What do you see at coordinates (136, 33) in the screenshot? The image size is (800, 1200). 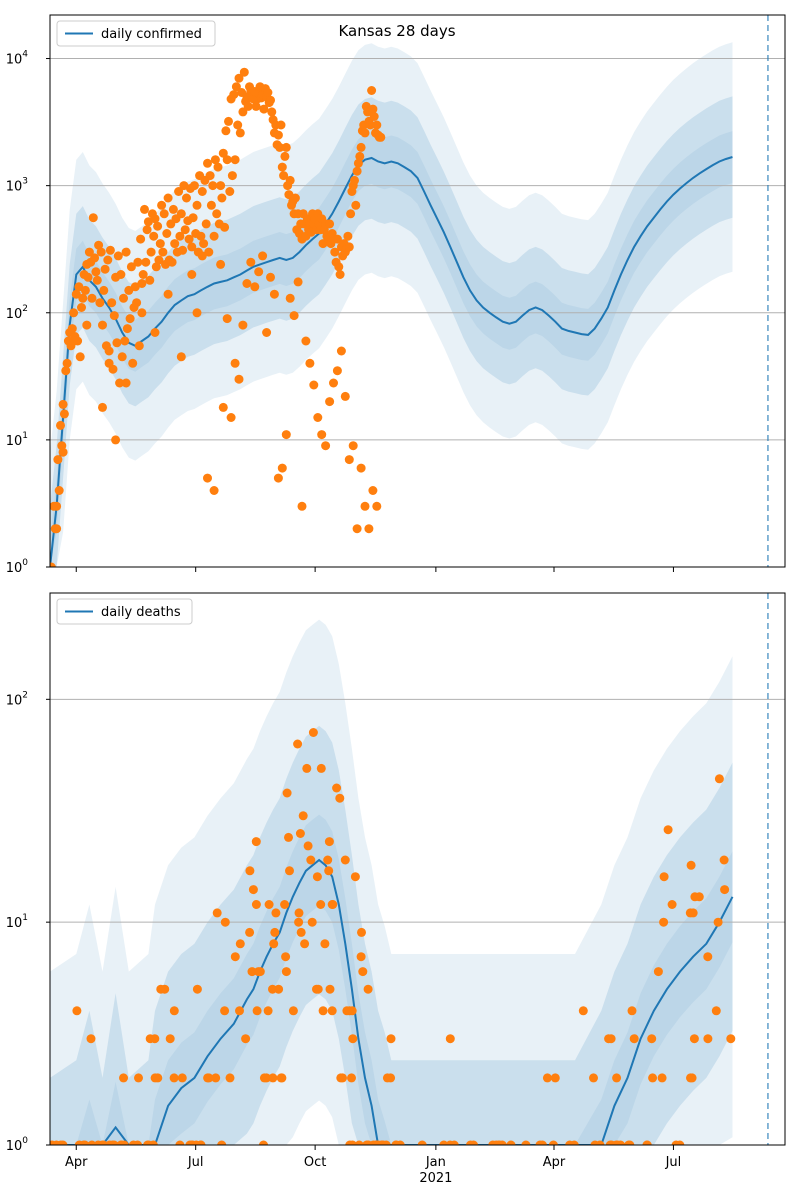 I see `legend-box-confirmed` at bounding box center [136, 33].